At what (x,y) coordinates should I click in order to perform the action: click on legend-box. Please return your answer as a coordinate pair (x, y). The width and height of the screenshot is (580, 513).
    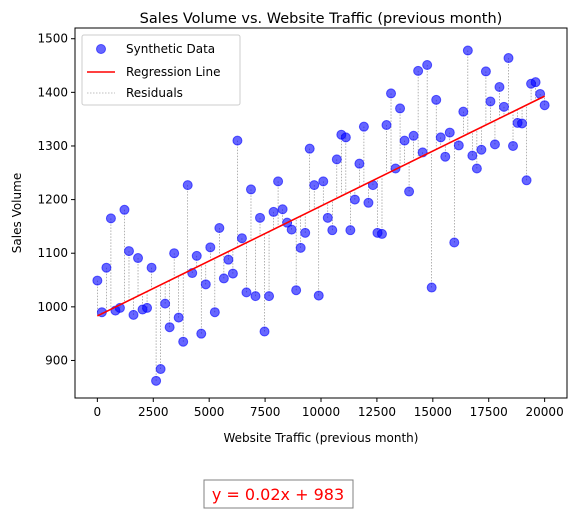
    Looking at the image, I should click on (161, 70).